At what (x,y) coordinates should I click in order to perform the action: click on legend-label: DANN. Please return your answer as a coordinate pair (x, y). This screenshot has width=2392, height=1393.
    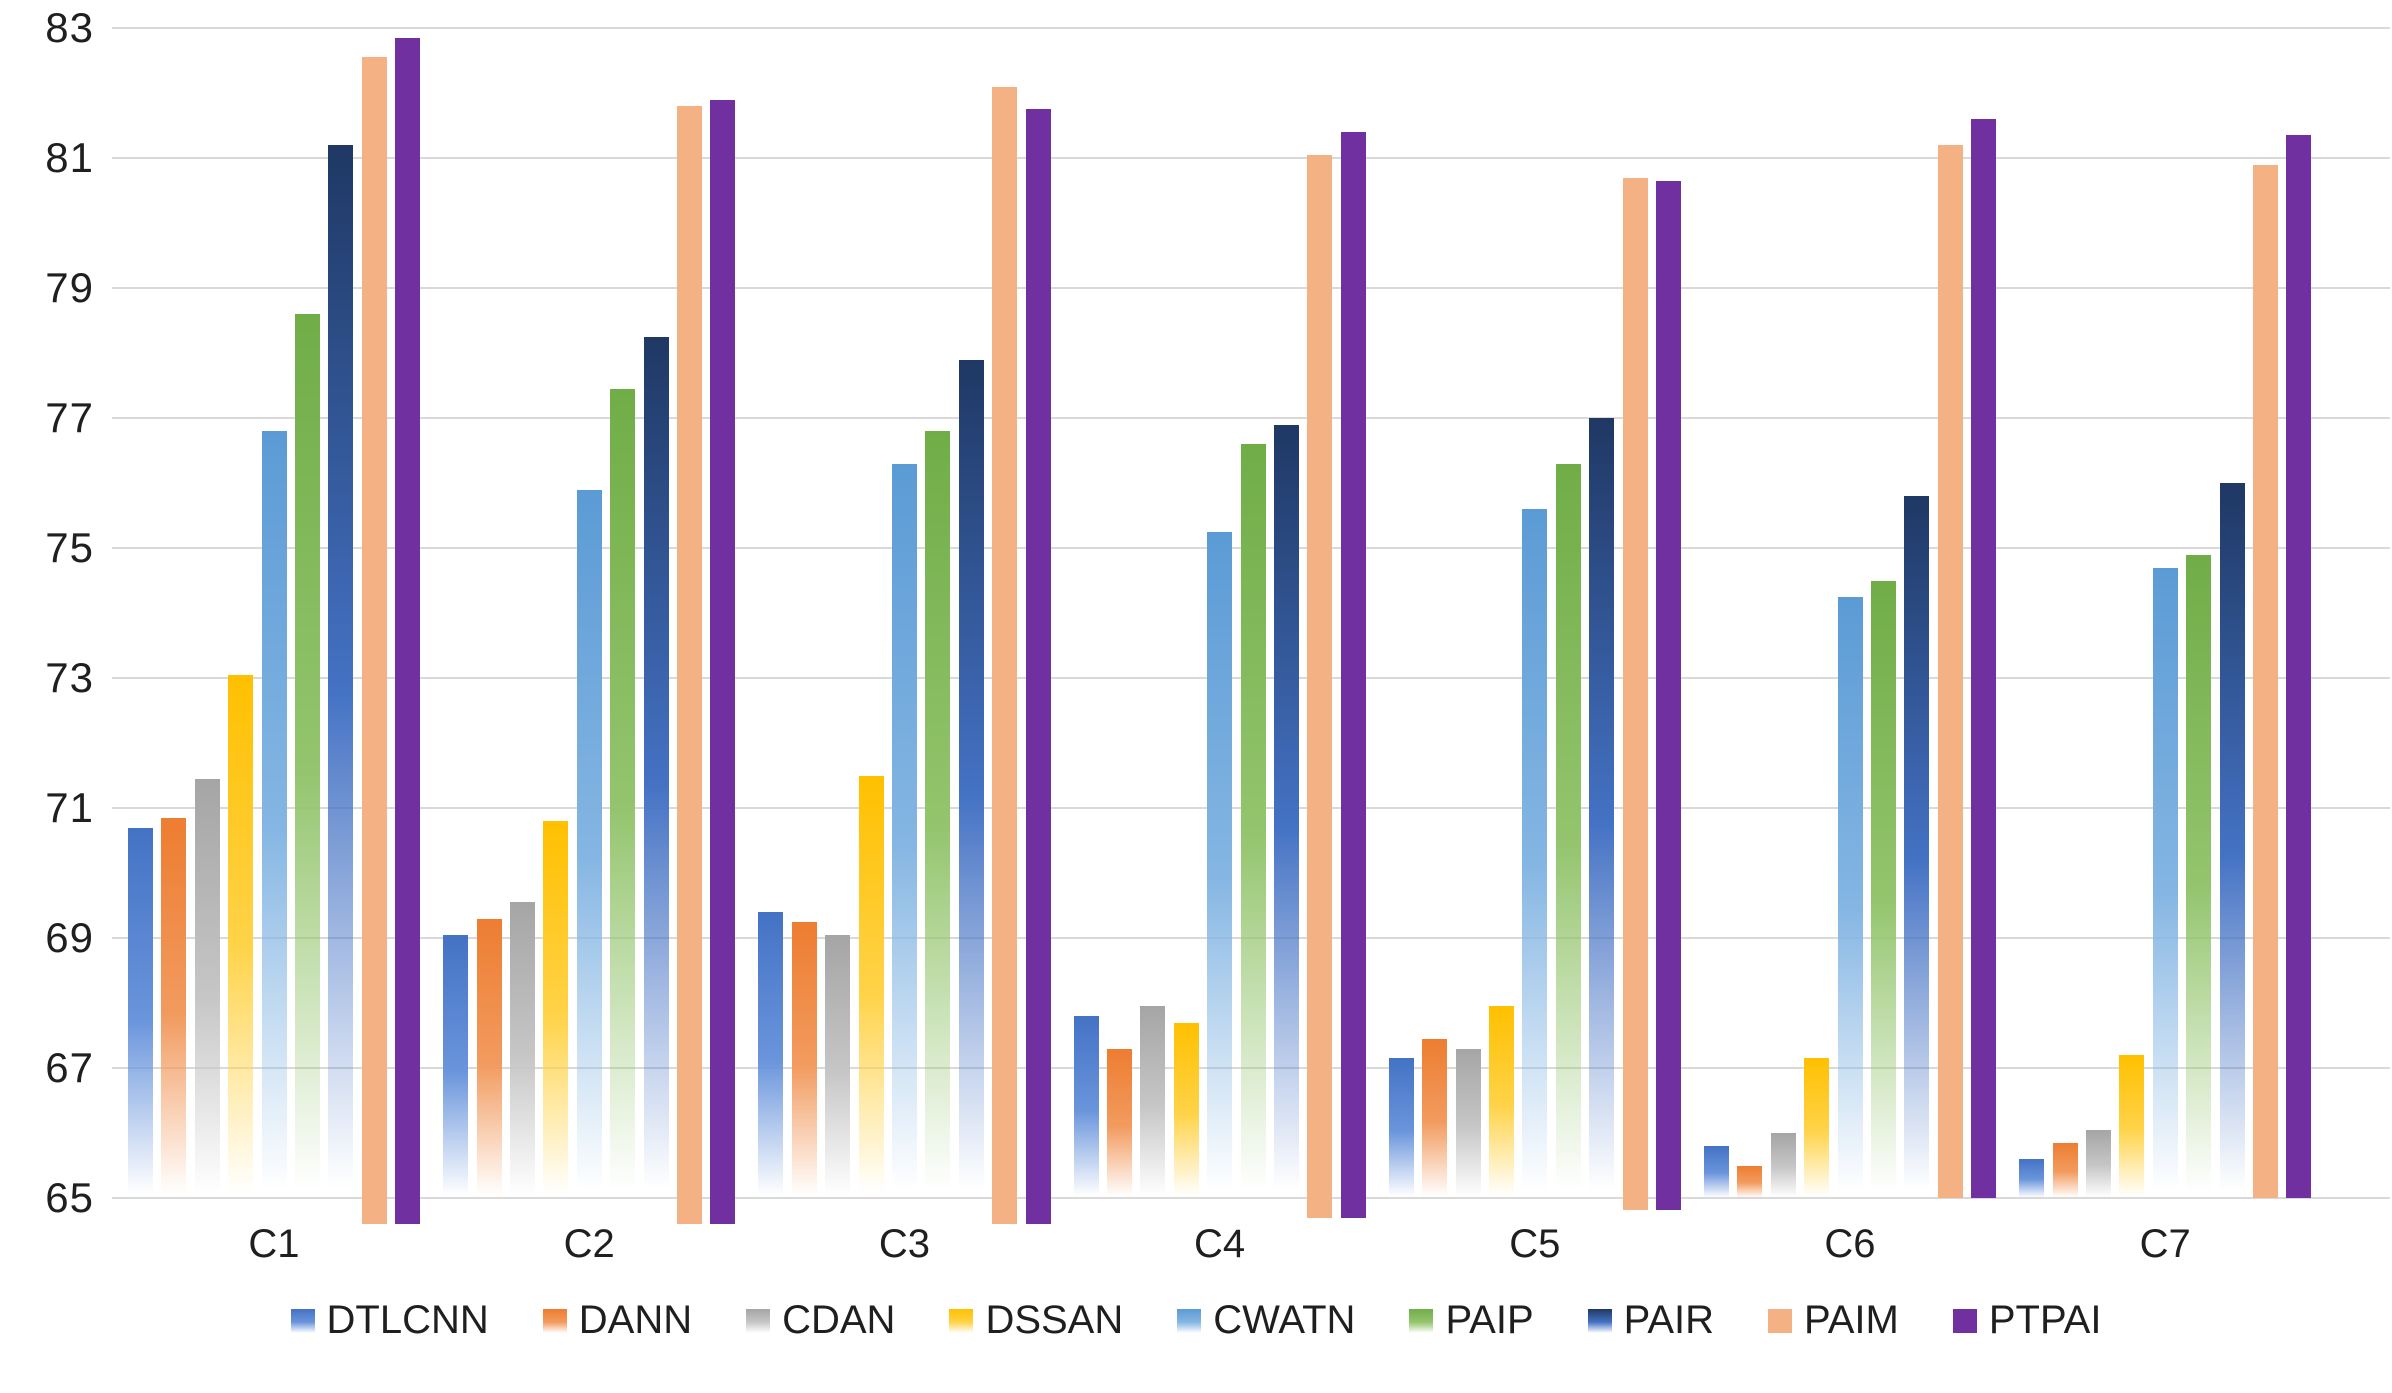
    Looking at the image, I should click on (635, 1320).